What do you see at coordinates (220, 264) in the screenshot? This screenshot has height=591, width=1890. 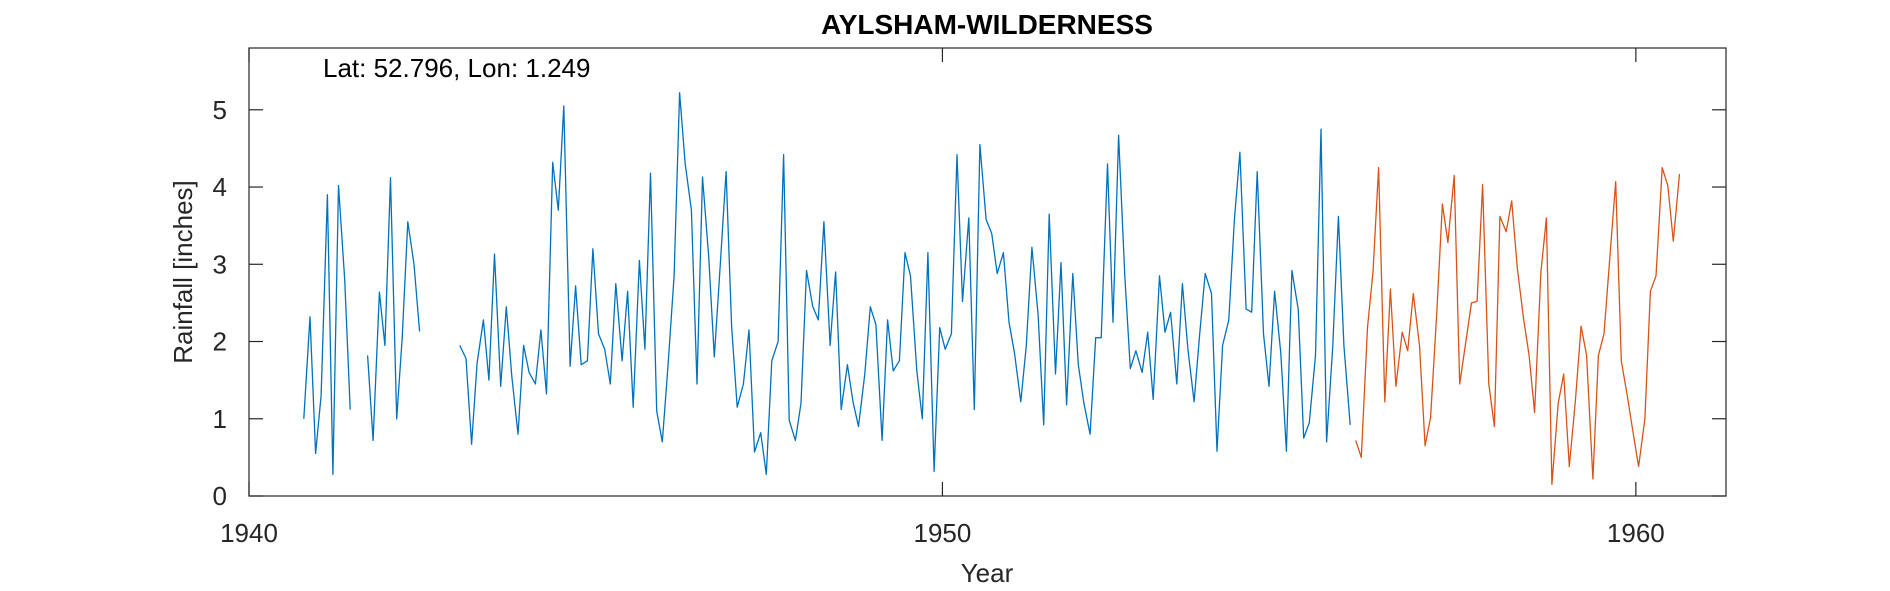 I see `y-tick-label: 3` at bounding box center [220, 264].